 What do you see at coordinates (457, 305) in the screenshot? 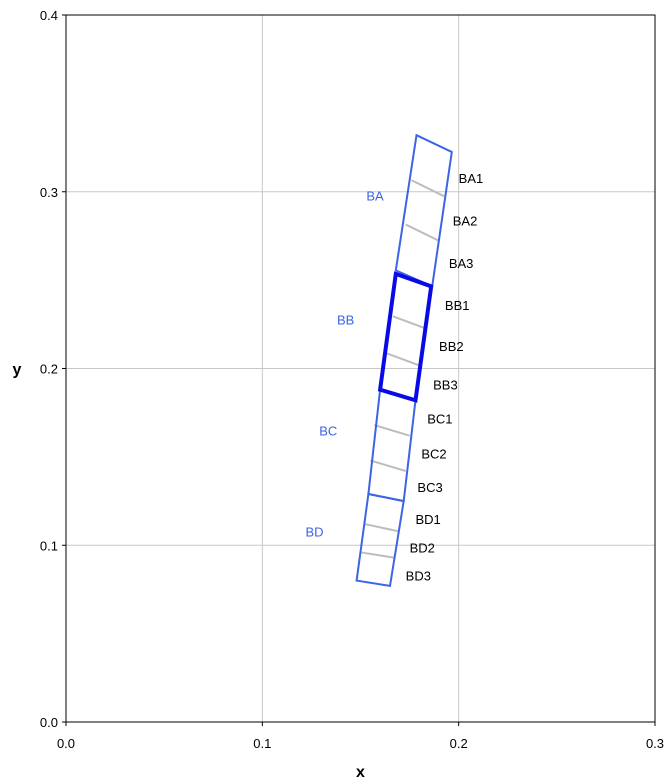
I see `segment-label-bb1: BB1` at bounding box center [457, 305].